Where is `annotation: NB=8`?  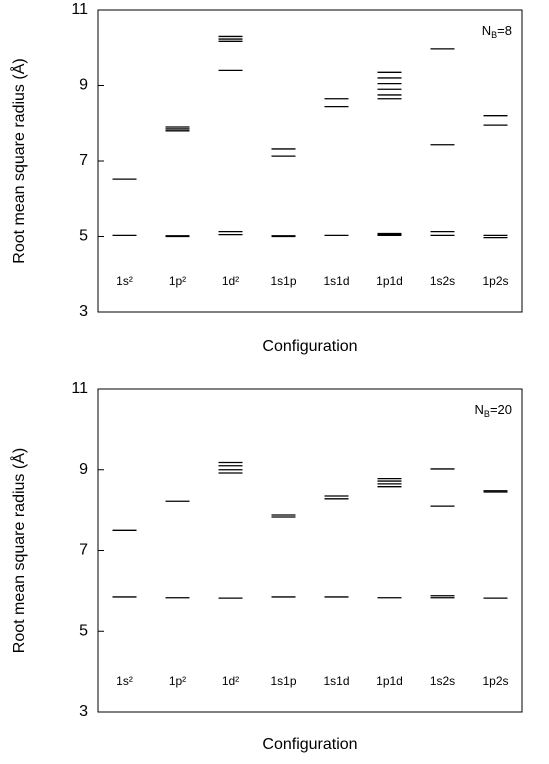 annotation: NB=8 is located at coordinates (497, 31).